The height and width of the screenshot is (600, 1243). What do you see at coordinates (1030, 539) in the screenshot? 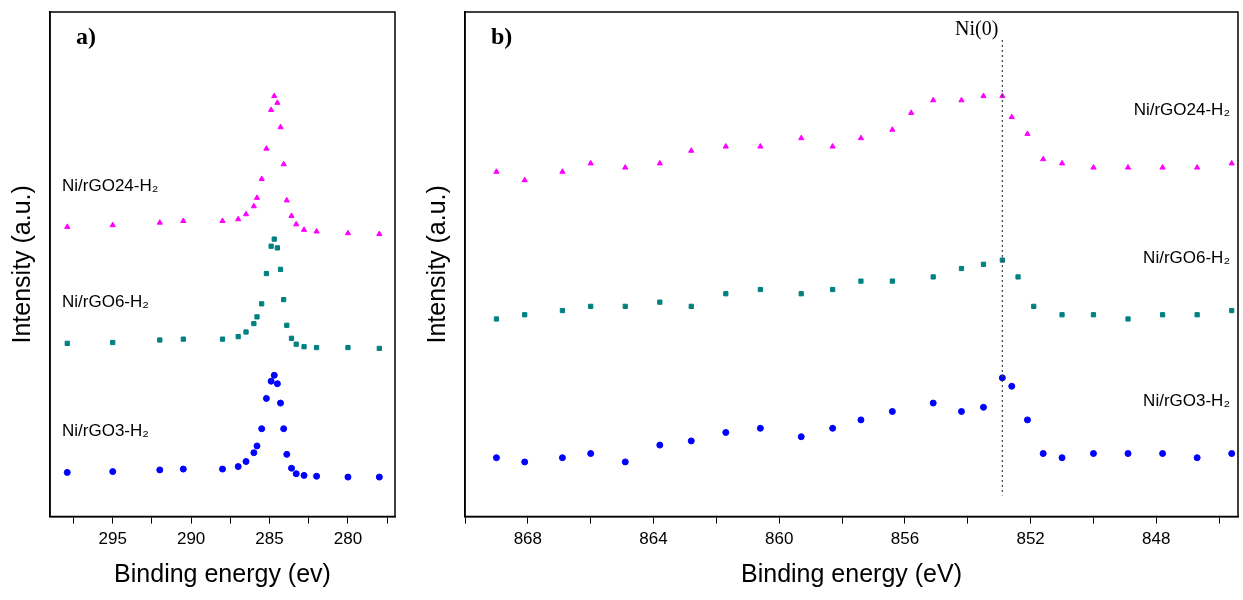
I see `x-tick-label: 852` at bounding box center [1030, 539].